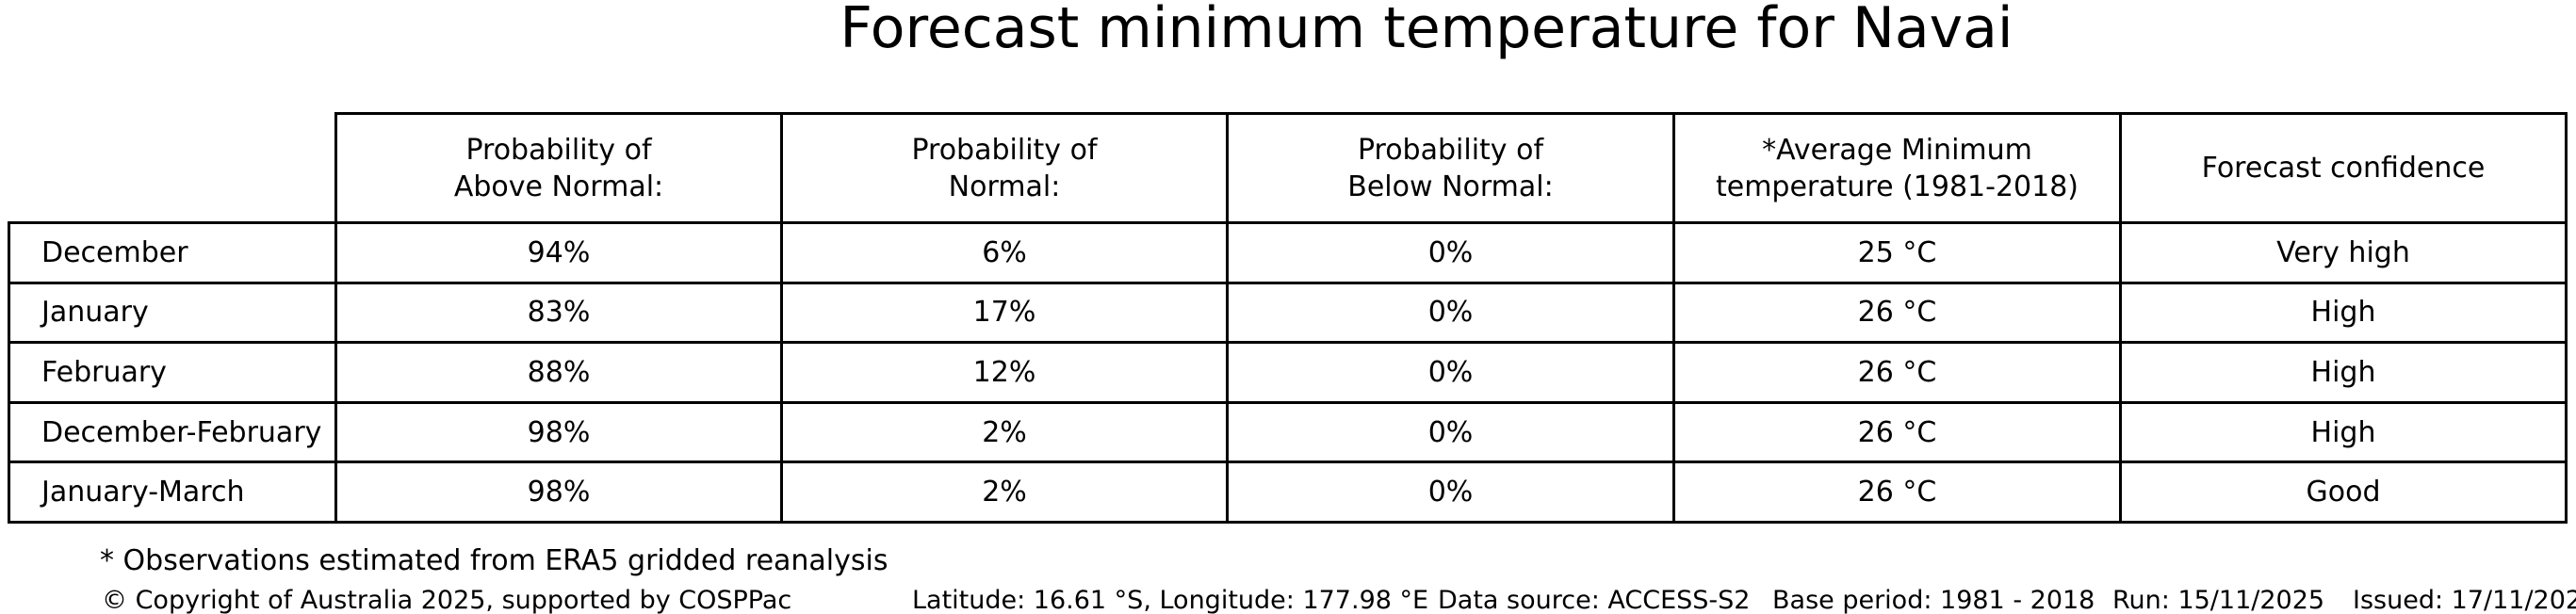 This screenshot has height=614, width=2576. Describe the element at coordinates (2464, 600) in the screenshot. I see `issued-date-text: Issued: 17/11/2025` at that location.